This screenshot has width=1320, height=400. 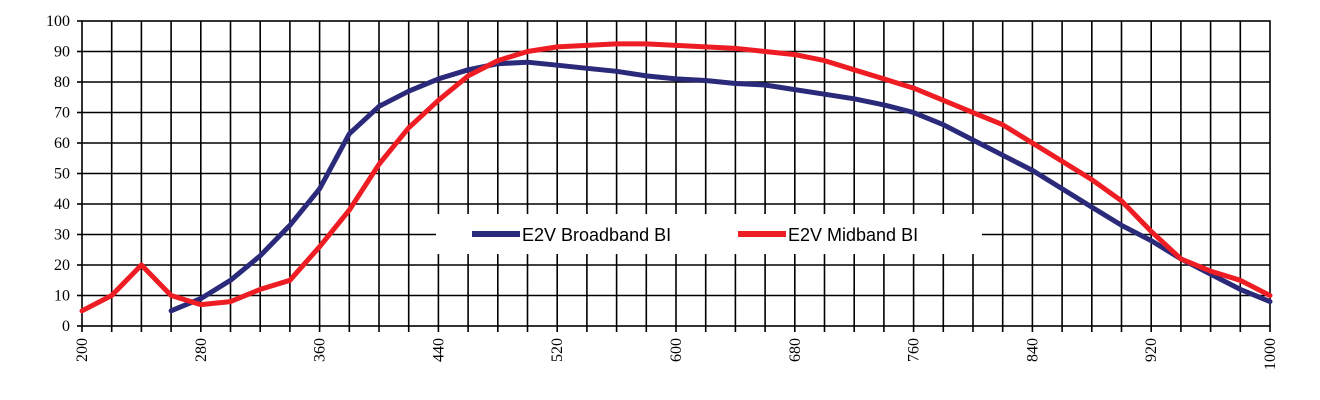 I want to click on x-tick-label: 520, so click(x=557, y=350).